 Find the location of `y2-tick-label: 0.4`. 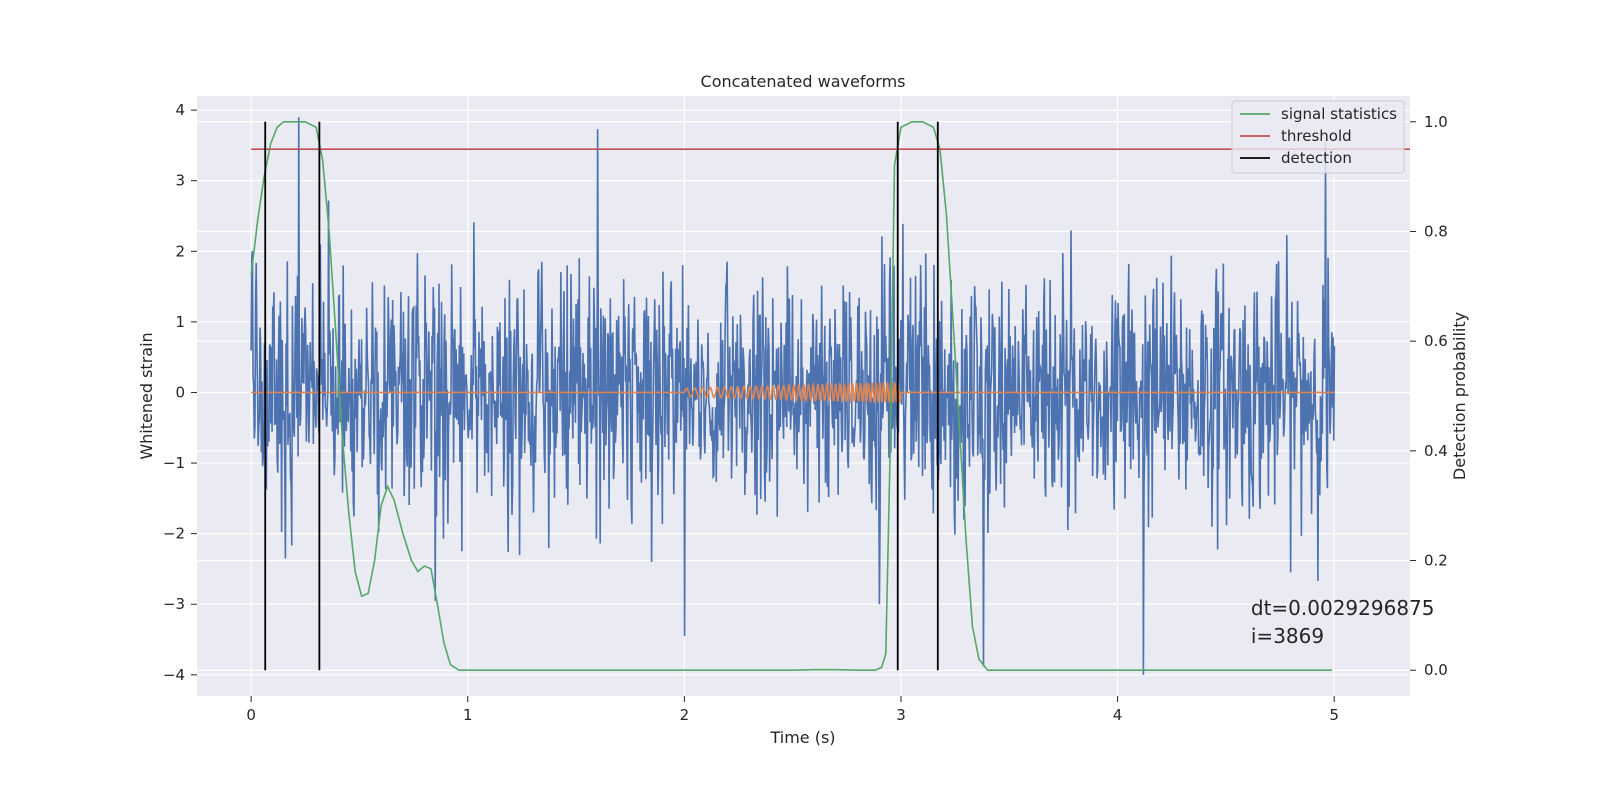

y2-tick-label: 0.4 is located at coordinates (1436, 451).